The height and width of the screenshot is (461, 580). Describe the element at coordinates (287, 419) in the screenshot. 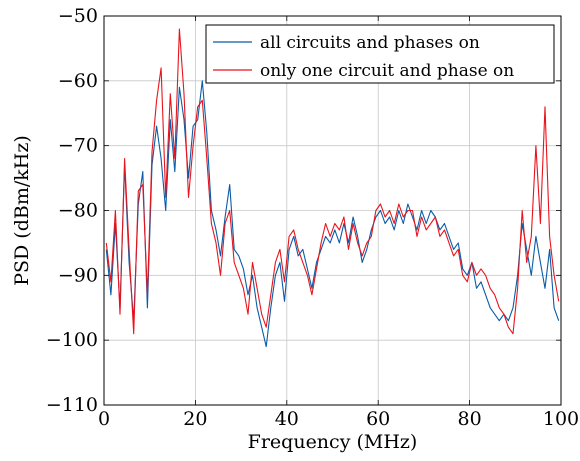

I see `x-tick-label: 40` at that location.